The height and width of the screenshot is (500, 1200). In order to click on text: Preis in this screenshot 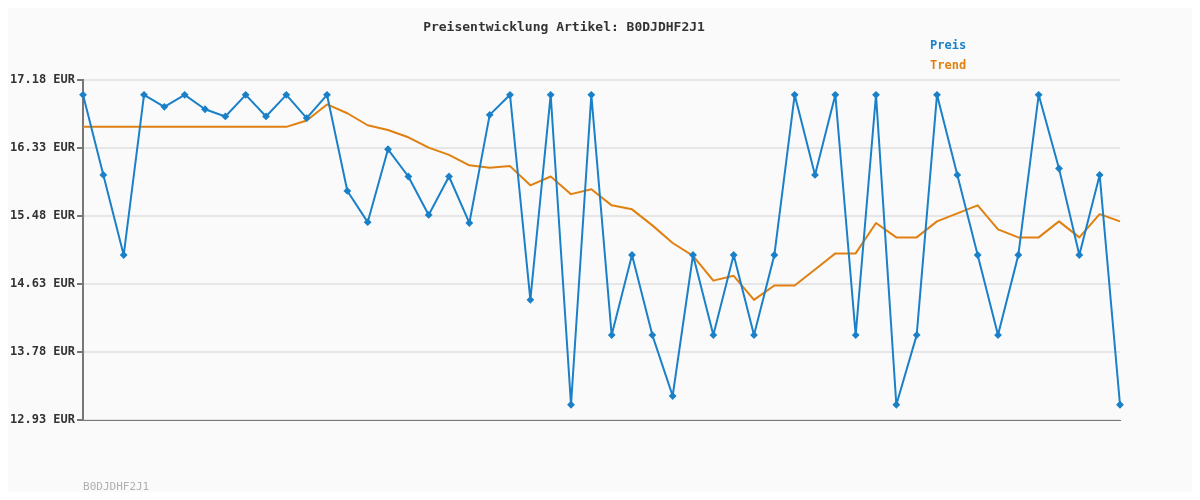, I will do `click(948, 45)`.